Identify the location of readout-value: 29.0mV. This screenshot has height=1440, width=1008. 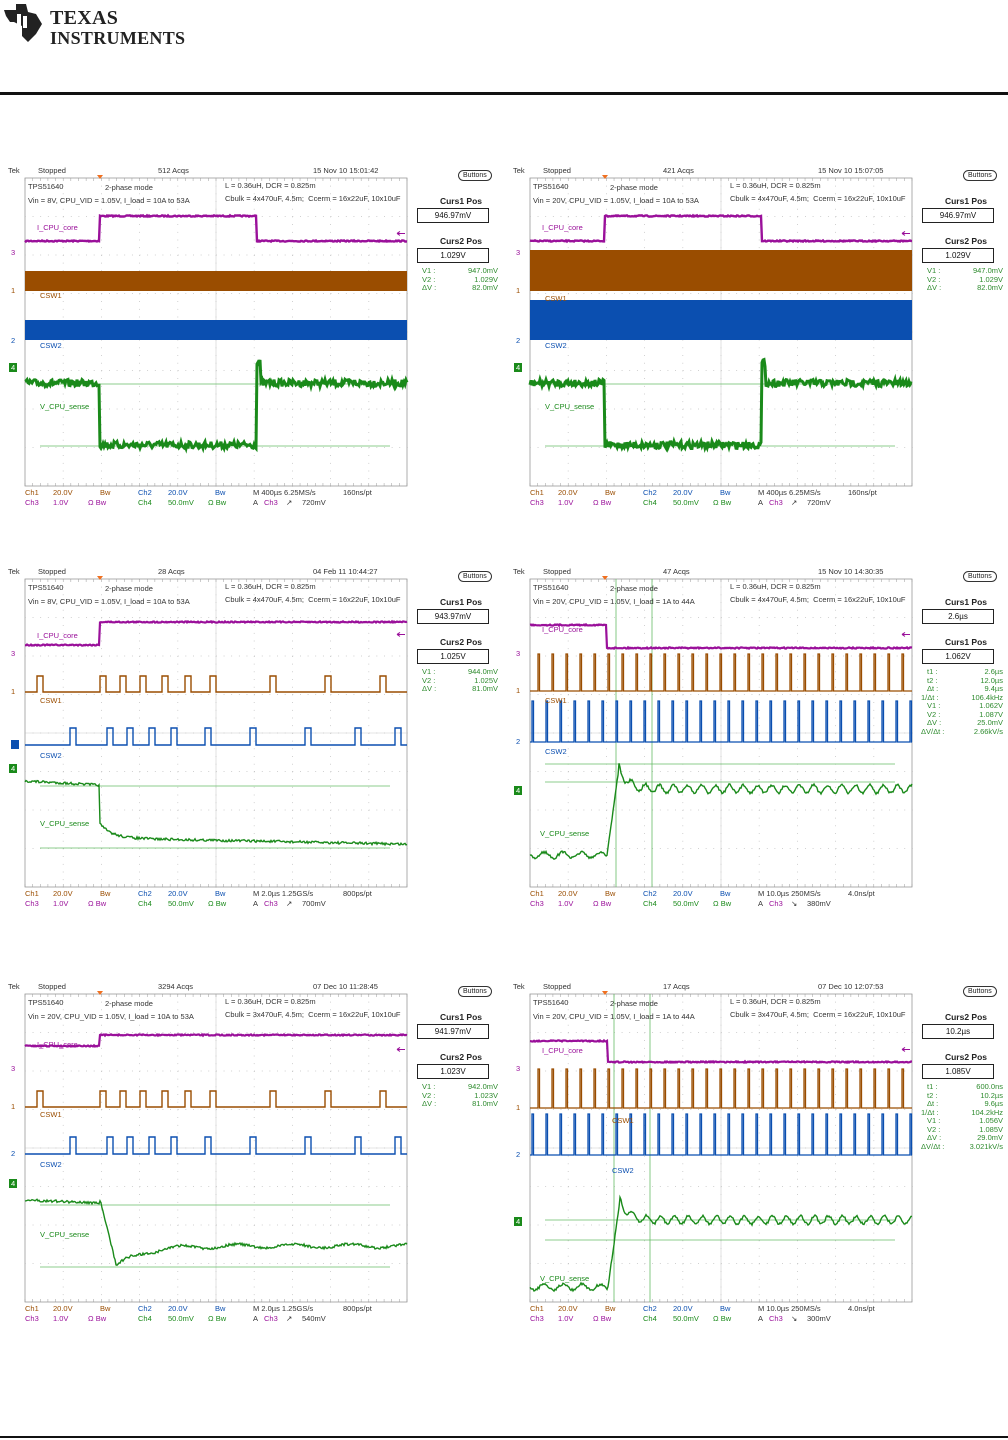
(990, 1137).